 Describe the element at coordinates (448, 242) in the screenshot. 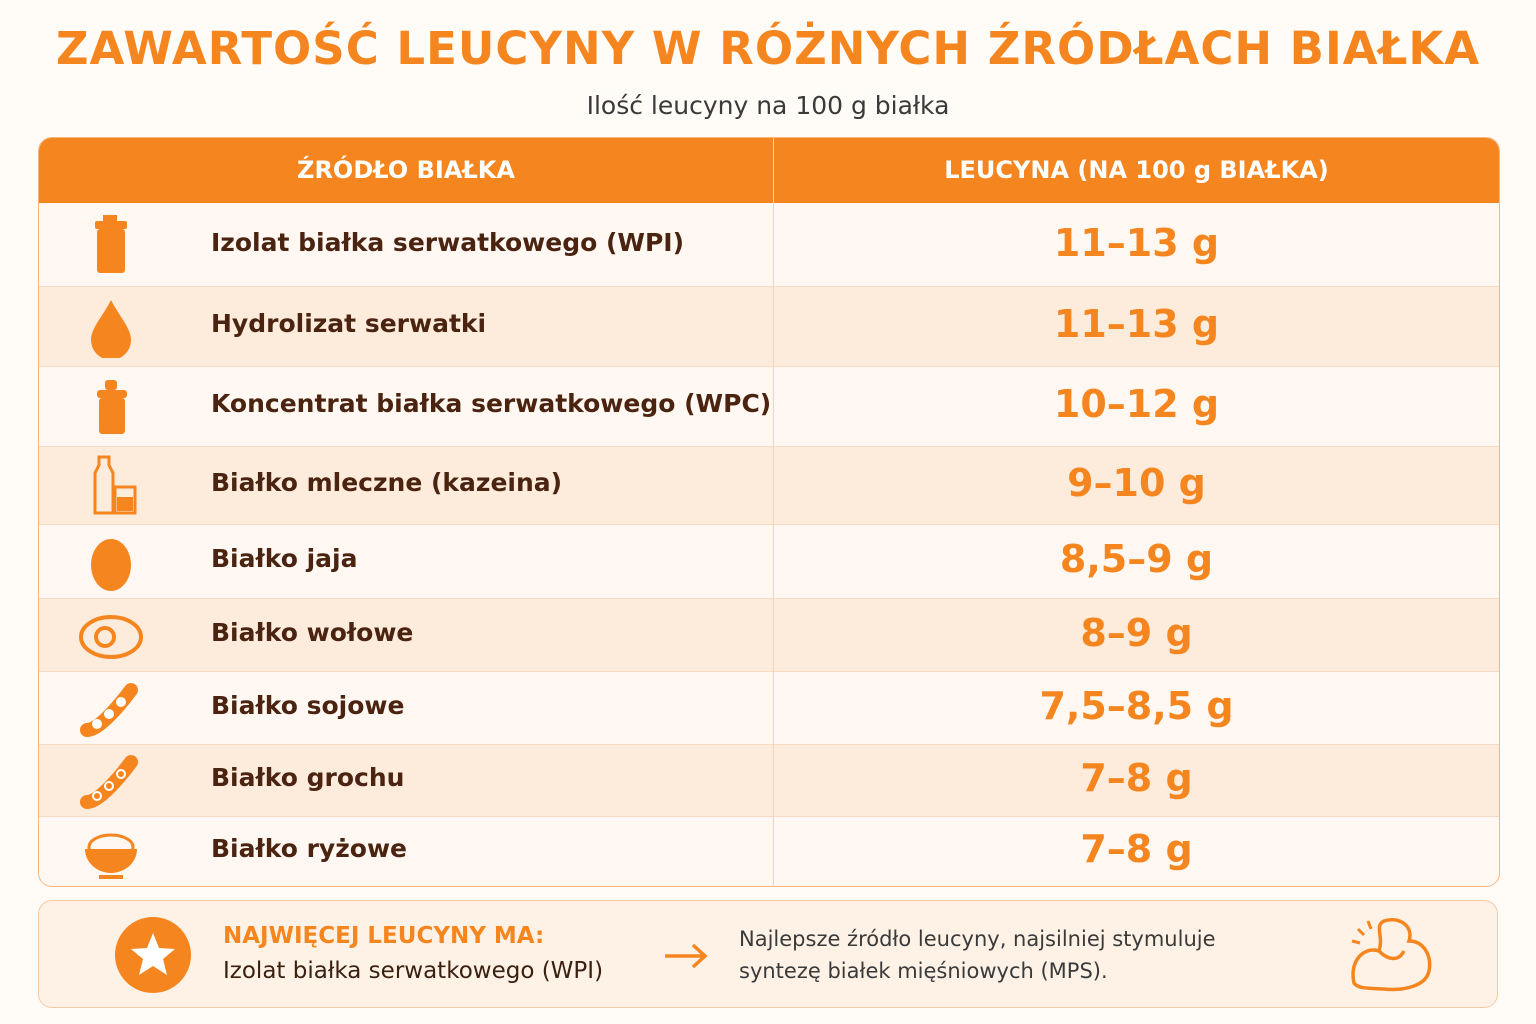

I see `source-name: Izolat białka serwatkowego (WPI)` at that location.